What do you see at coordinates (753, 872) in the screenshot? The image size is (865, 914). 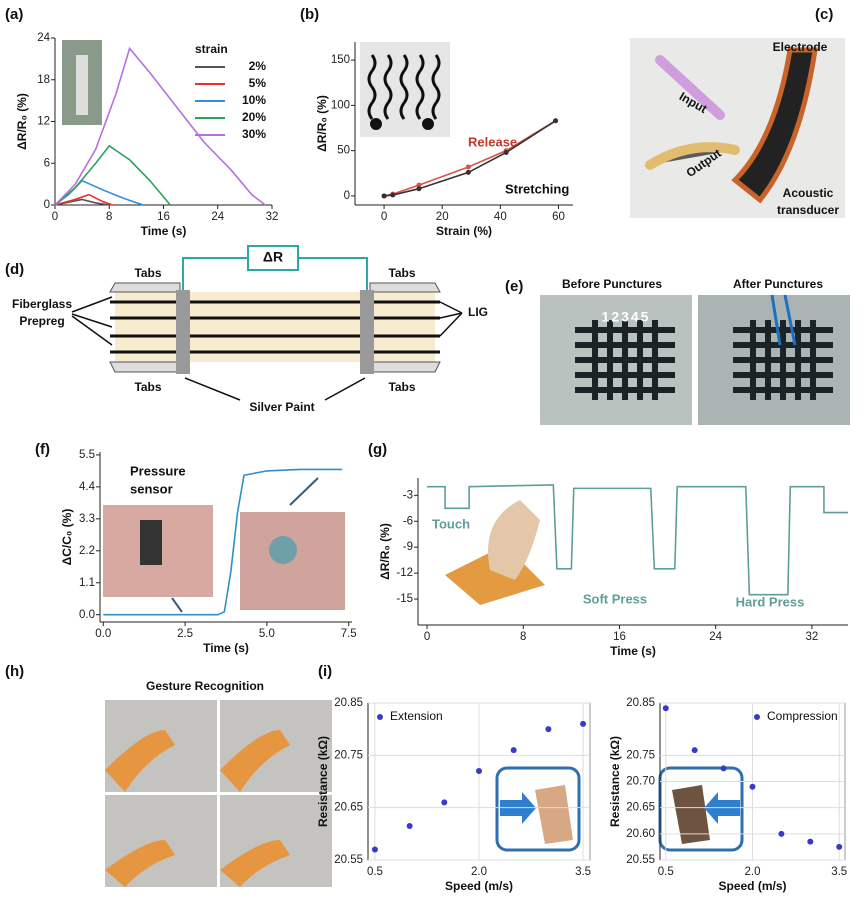 I see `x-tick-label: 2.0` at bounding box center [753, 872].